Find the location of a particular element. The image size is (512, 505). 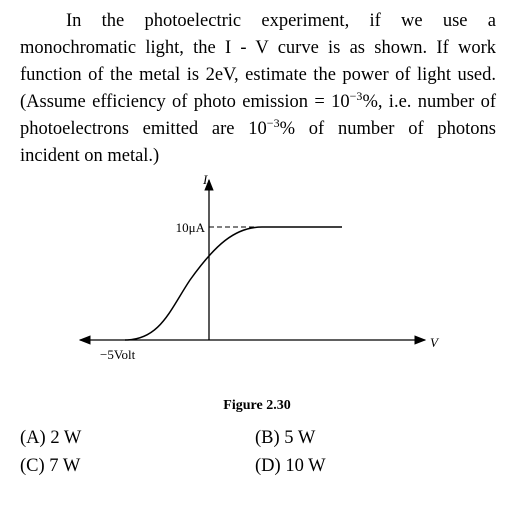

option-label: (D) is located at coordinates (268, 466).